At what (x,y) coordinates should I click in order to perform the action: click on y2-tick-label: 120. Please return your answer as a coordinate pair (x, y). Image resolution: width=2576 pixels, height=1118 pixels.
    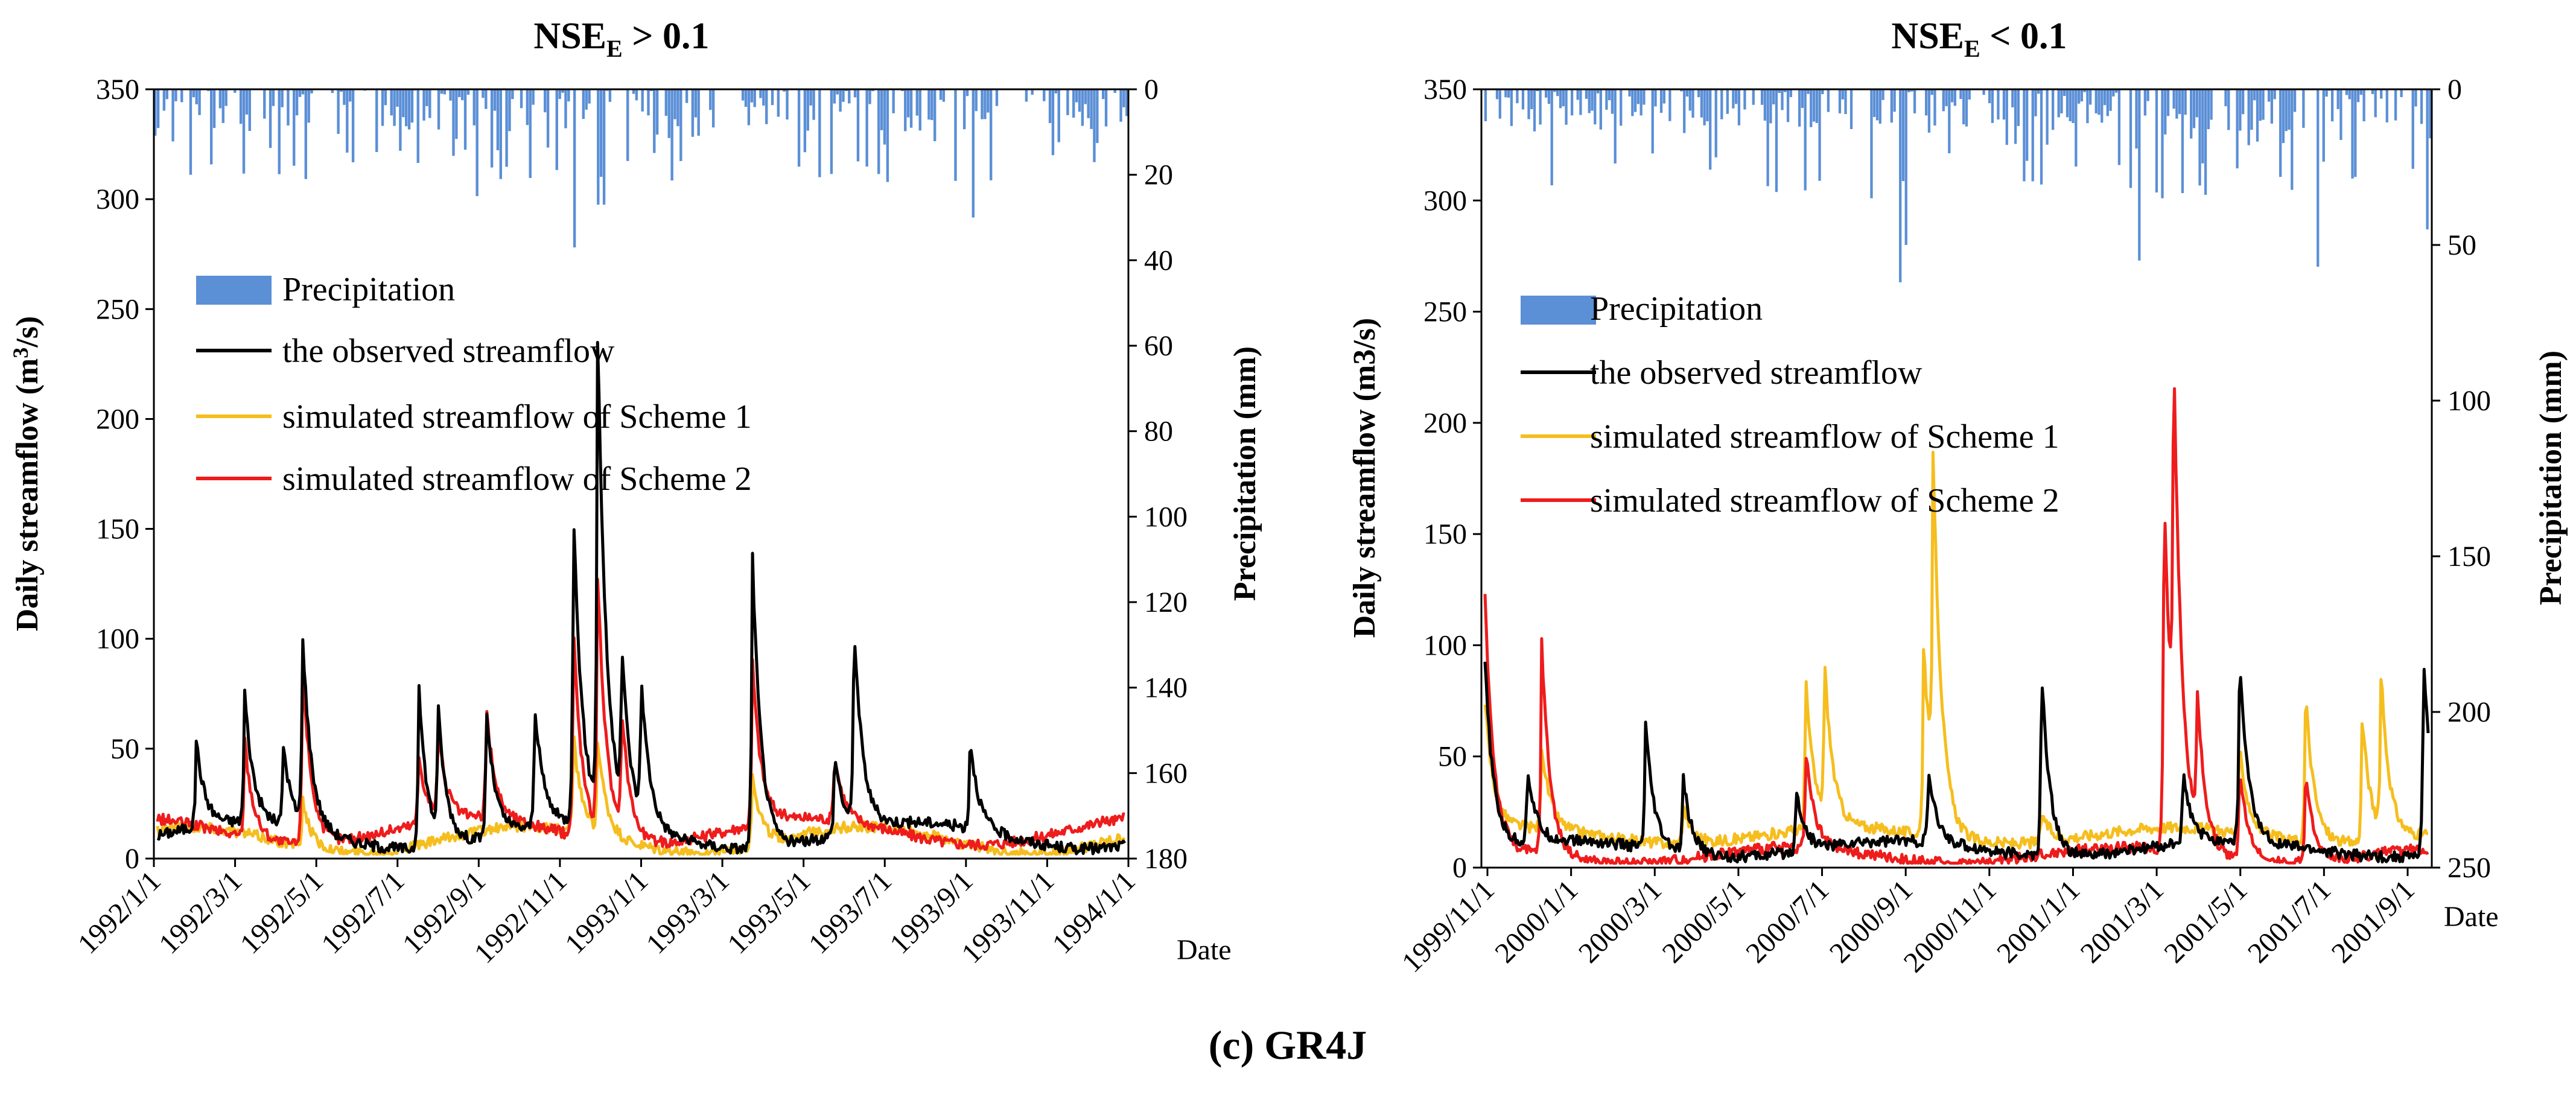
    Looking at the image, I should click on (1166, 602).